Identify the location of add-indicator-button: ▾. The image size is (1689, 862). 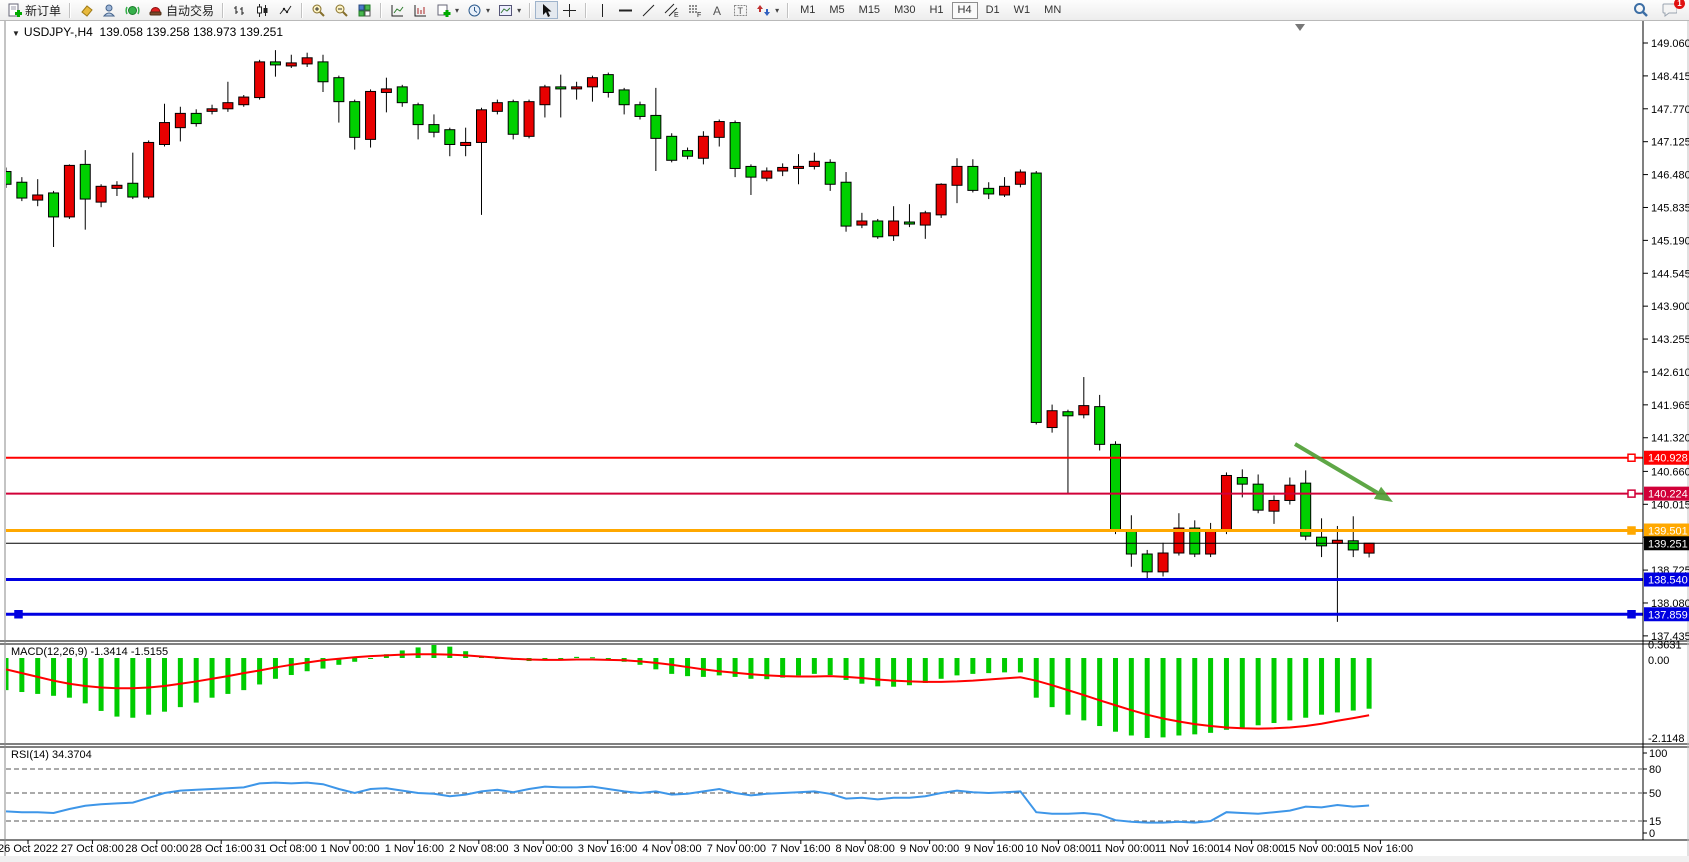
(447, 10).